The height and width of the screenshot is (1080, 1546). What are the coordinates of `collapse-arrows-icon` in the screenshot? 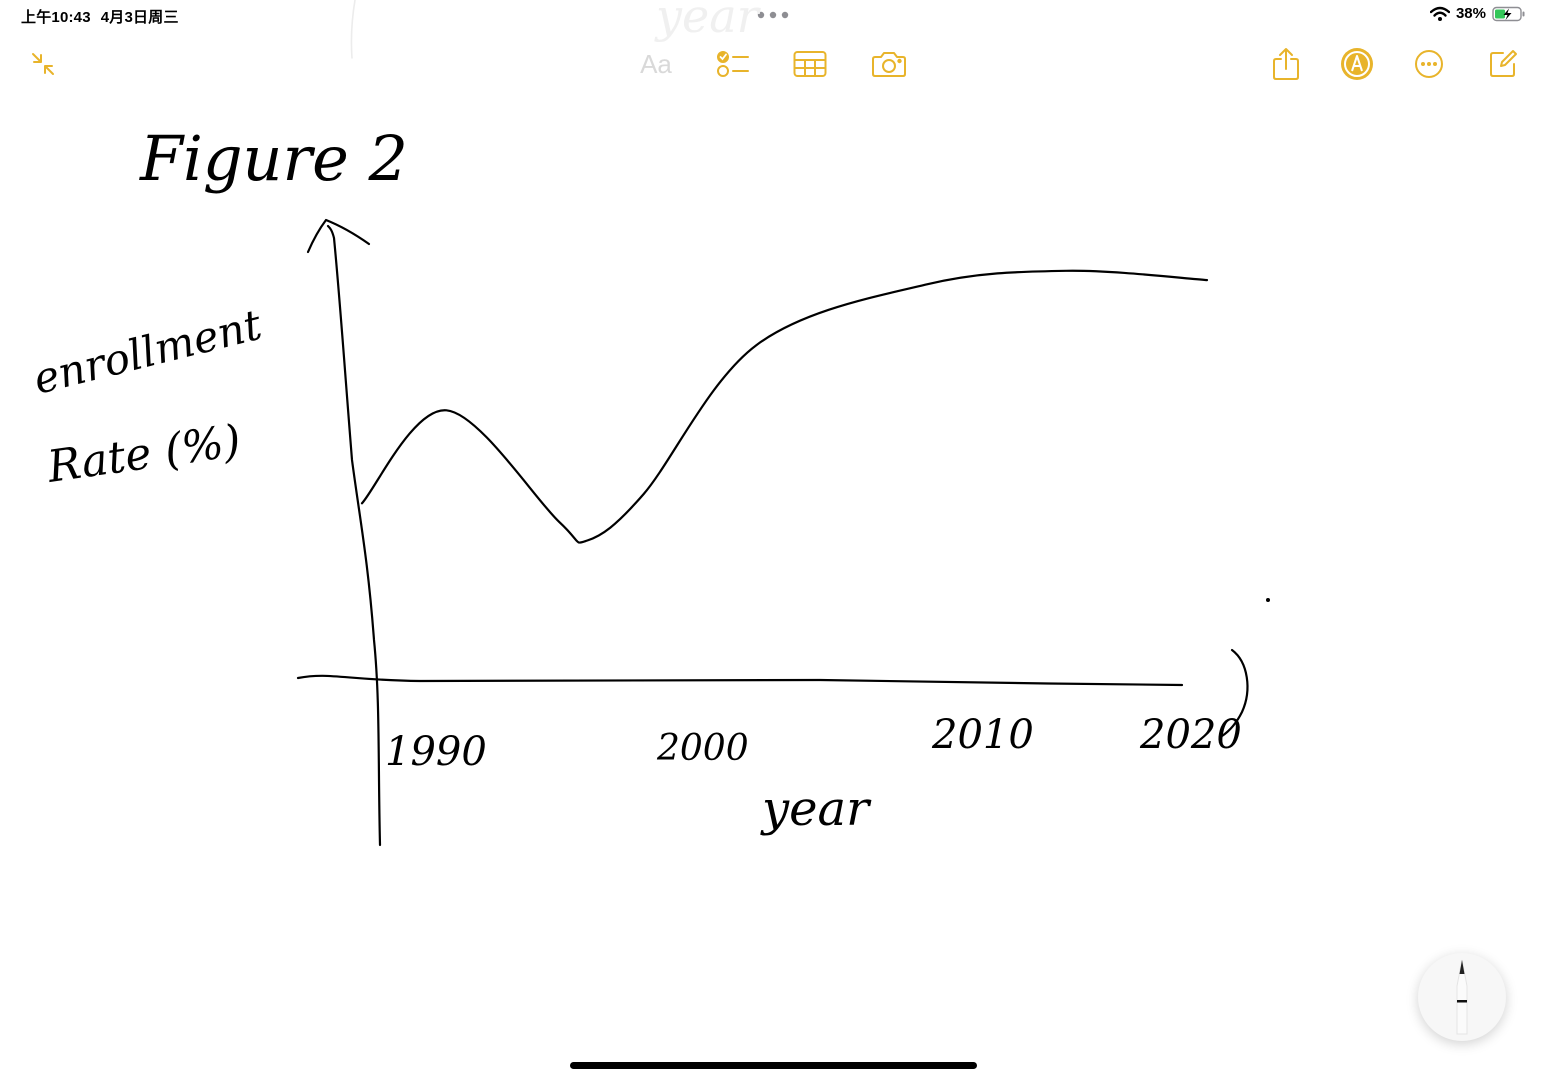 It's located at (43, 64).